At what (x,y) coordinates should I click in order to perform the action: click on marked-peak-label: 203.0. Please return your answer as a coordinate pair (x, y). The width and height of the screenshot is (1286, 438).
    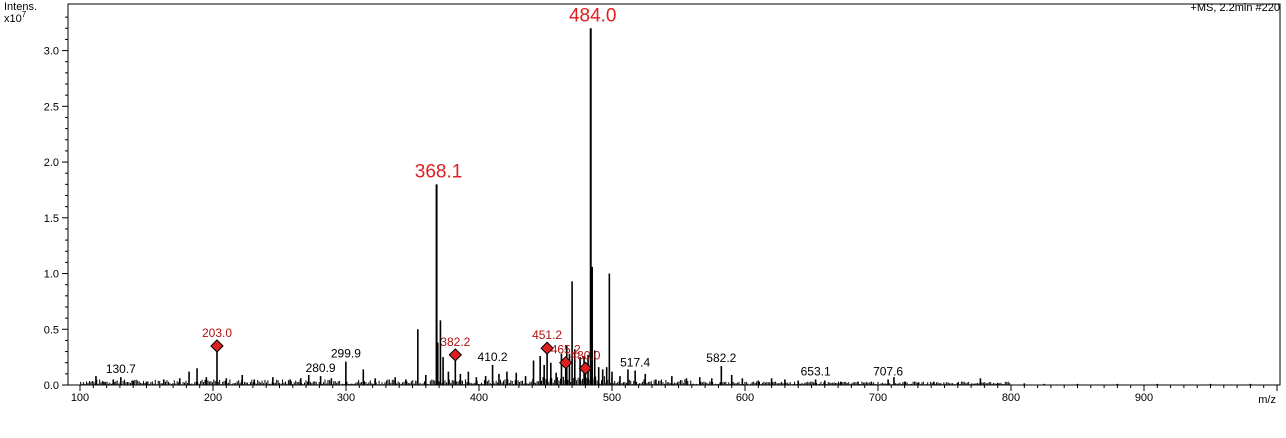
    Looking at the image, I should click on (217, 333).